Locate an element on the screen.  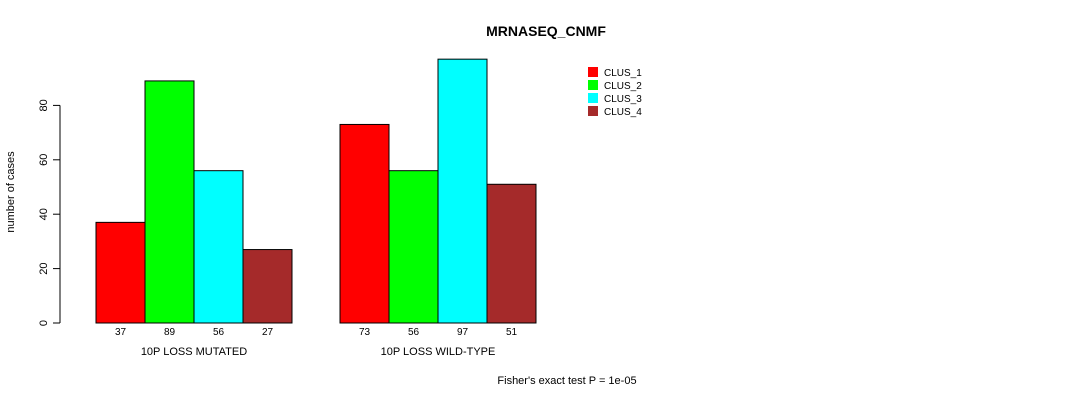
bar-value-label: 51 is located at coordinates (512, 332).